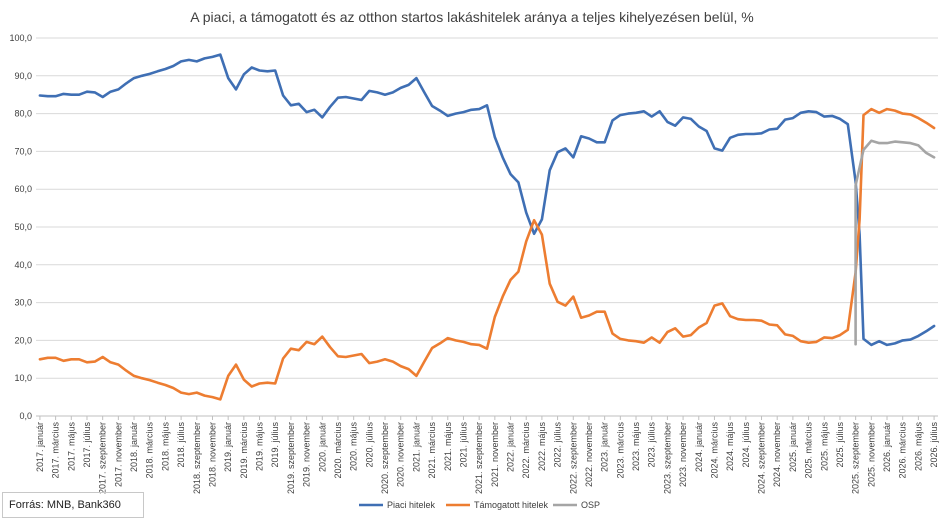 Image resolution: width=945 pixels, height=521 pixels. What do you see at coordinates (495, 454) in the screenshot?
I see `x-tick-label: 2021. november` at bounding box center [495, 454].